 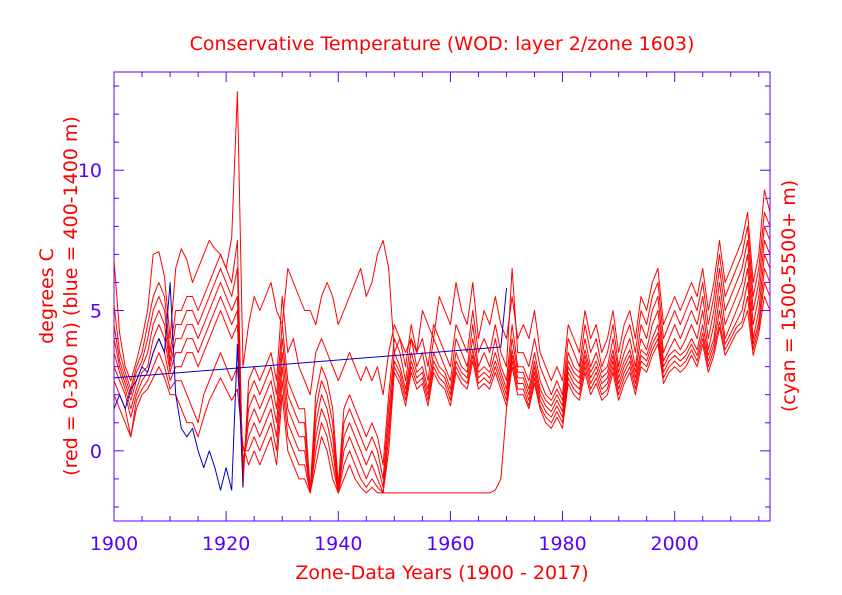 What do you see at coordinates (789, 296) in the screenshot?
I see `right-axis-label: (cyan = 1500-5500+ m)` at bounding box center [789, 296].